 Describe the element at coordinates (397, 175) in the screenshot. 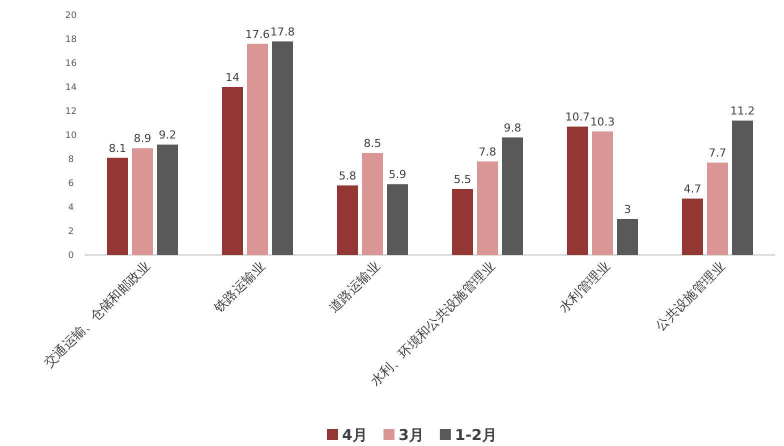

I see `data-label: 5.9` at that location.